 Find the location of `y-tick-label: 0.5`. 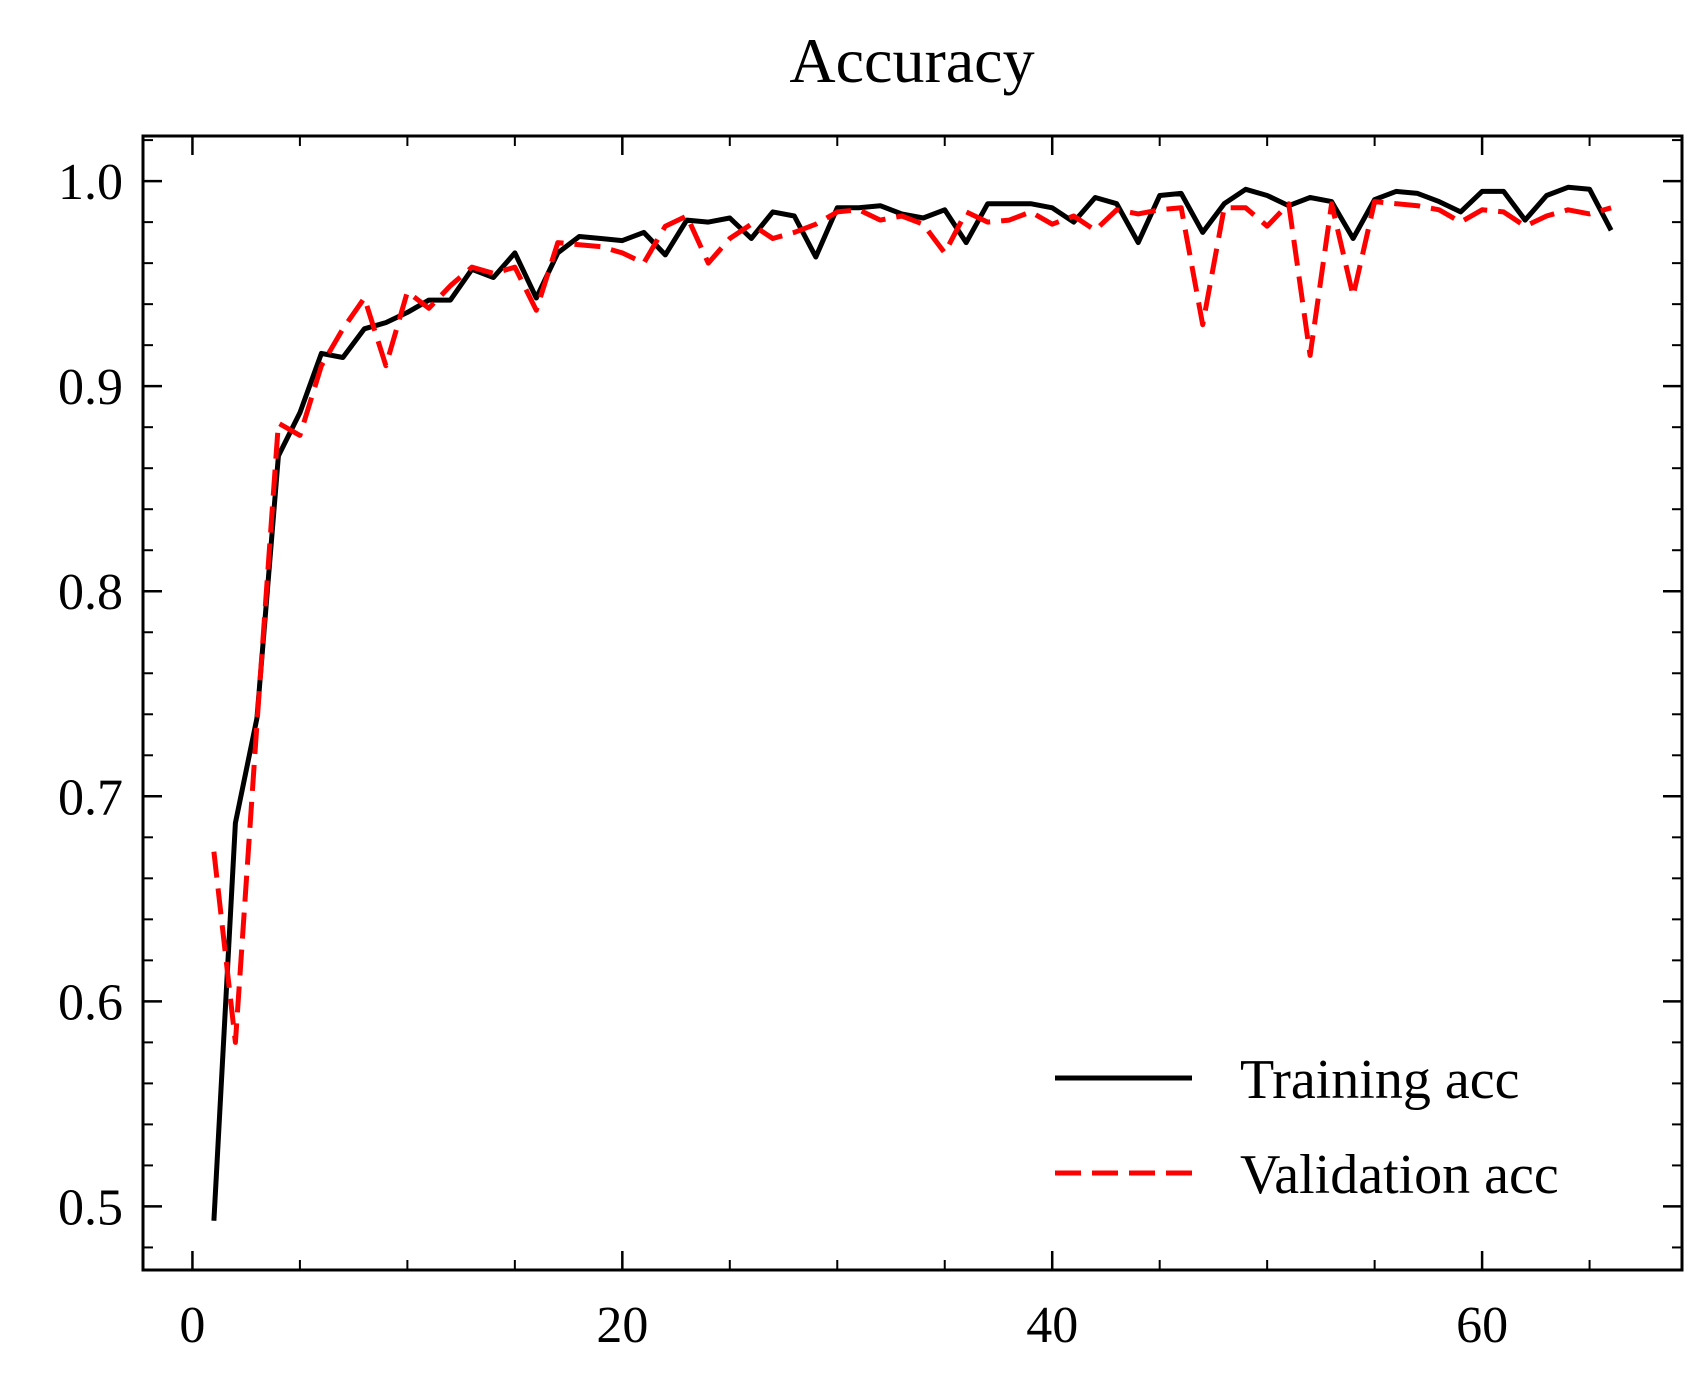

y-tick-label: 0.5 is located at coordinates (90, 1207).